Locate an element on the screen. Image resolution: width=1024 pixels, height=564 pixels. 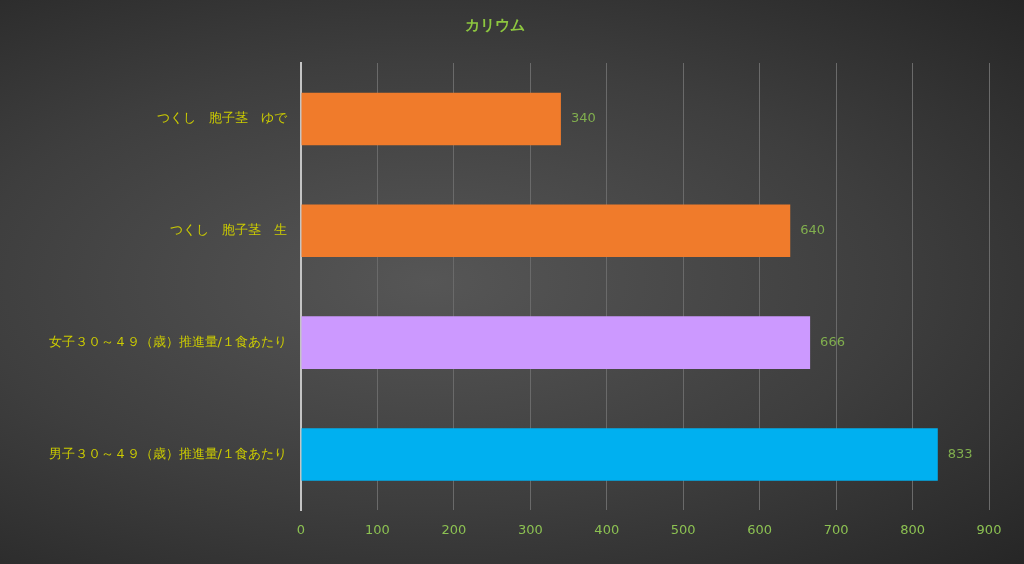
x-tick-label: 200 is located at coordinates (454, 529).